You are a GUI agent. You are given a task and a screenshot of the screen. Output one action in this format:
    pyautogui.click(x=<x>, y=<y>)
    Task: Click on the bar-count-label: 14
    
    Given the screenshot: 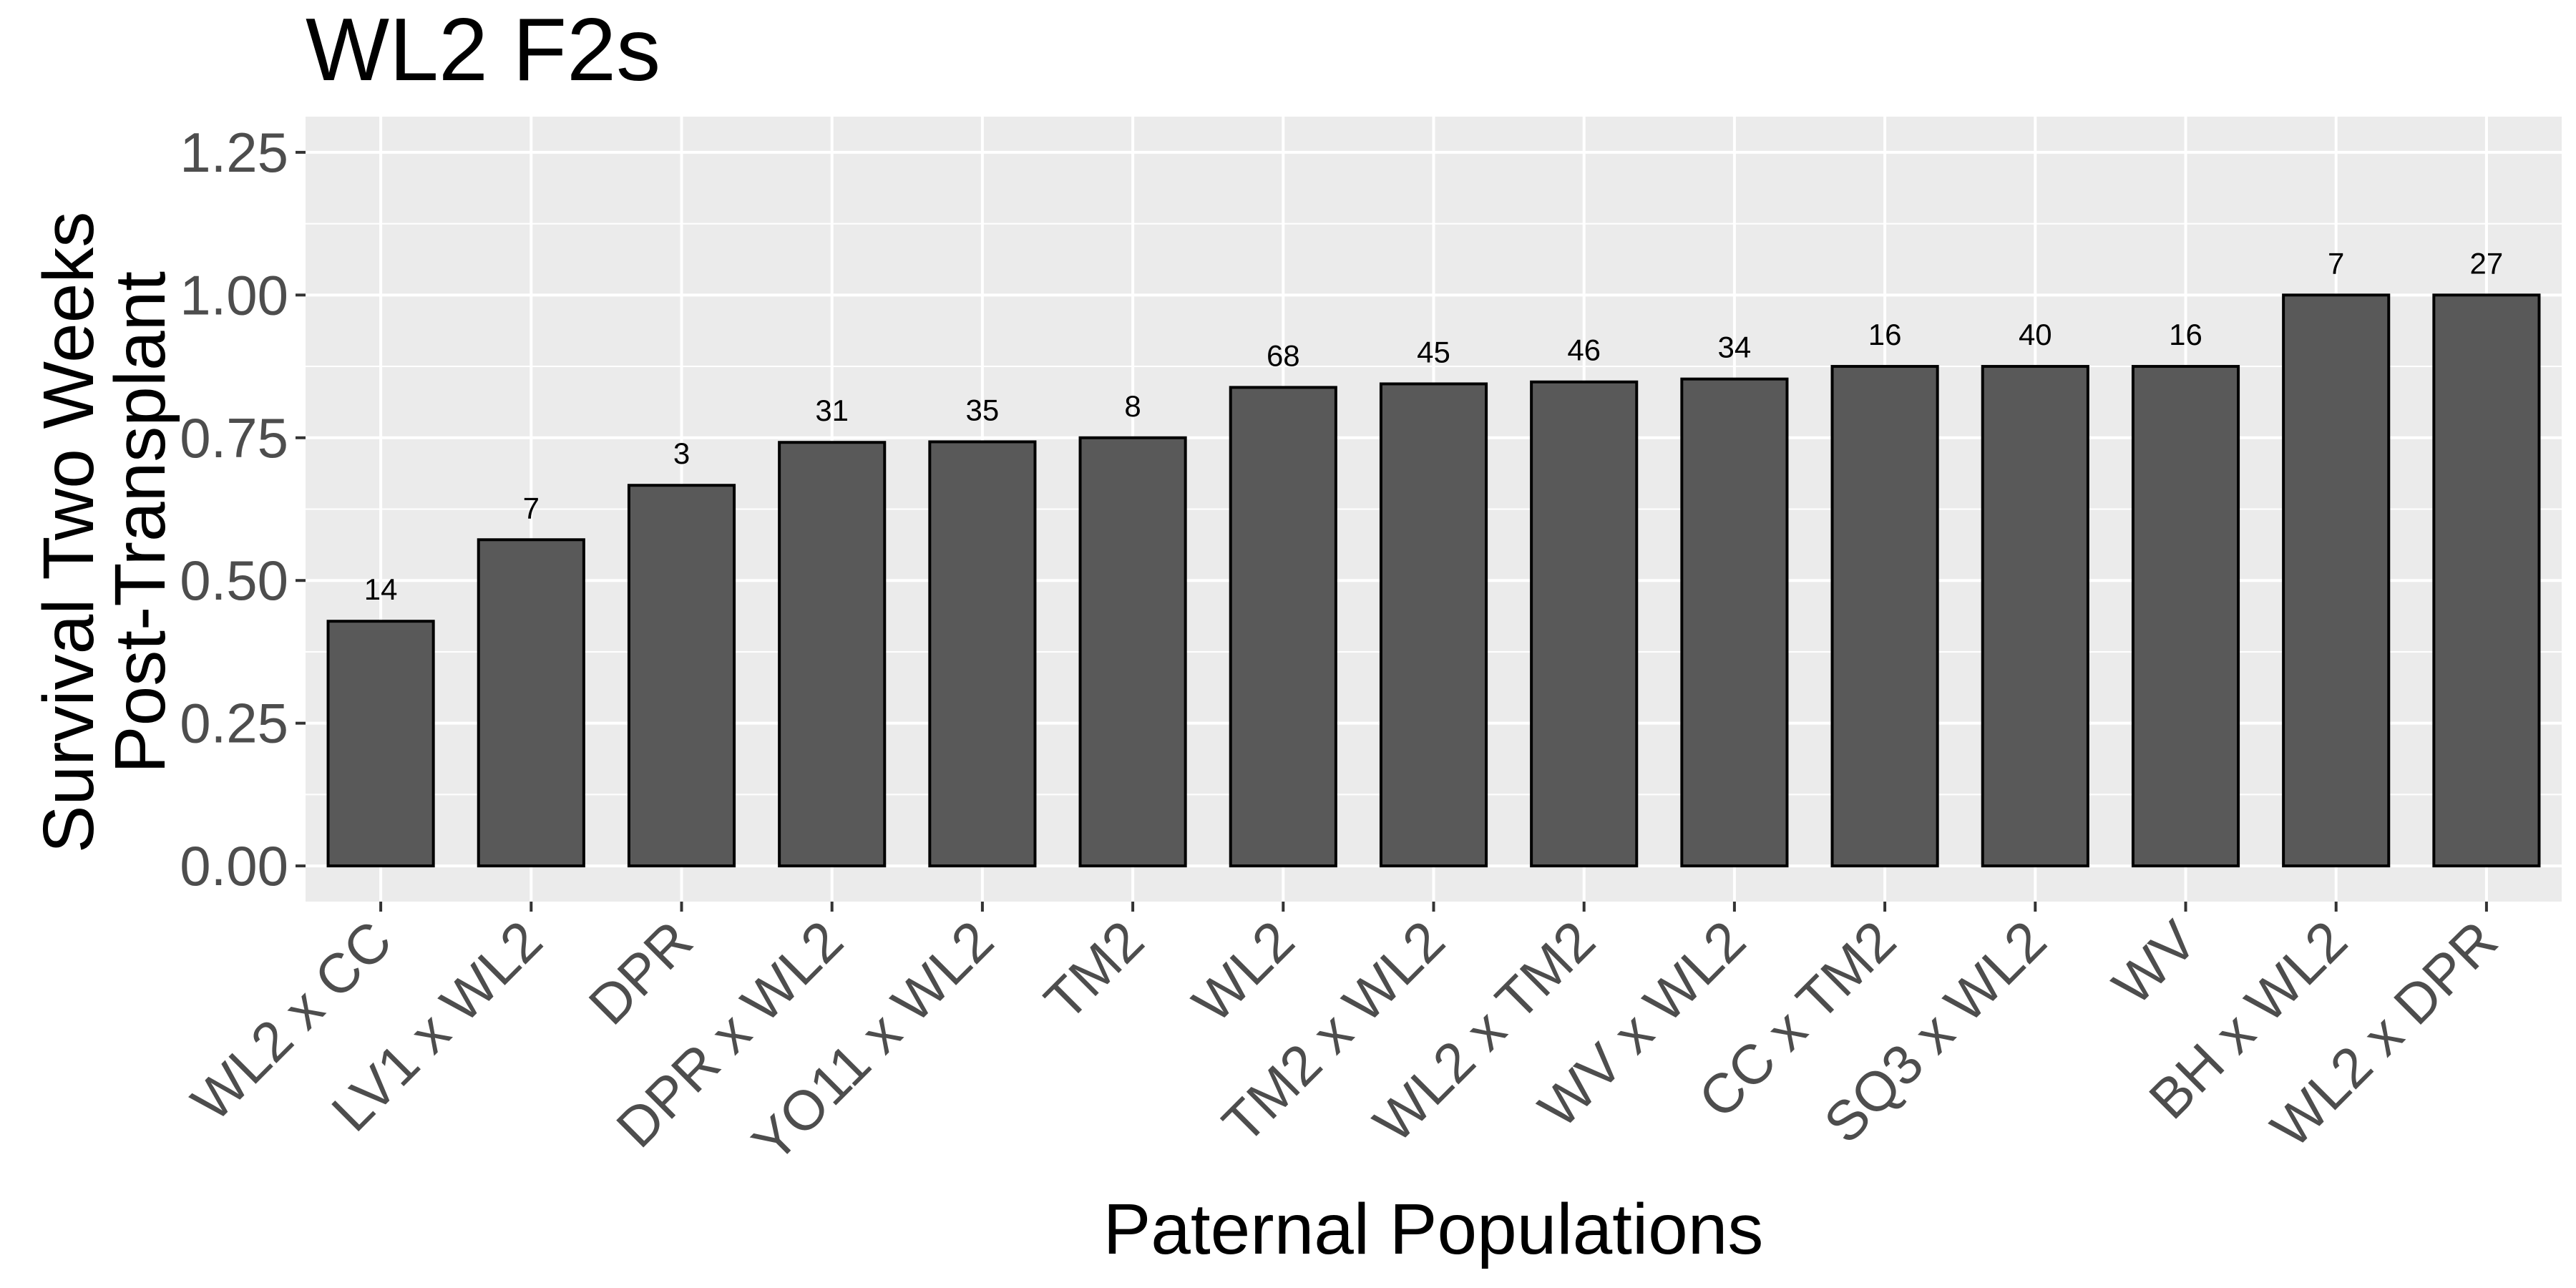 What is the action you would take?
    pyautogui.click(x=381, y=589)
    